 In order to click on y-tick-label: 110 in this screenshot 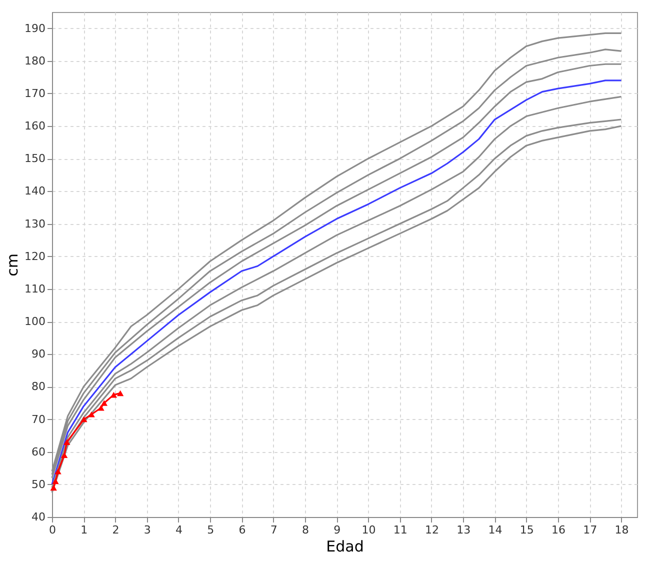, I will do `click(35, 289)`.